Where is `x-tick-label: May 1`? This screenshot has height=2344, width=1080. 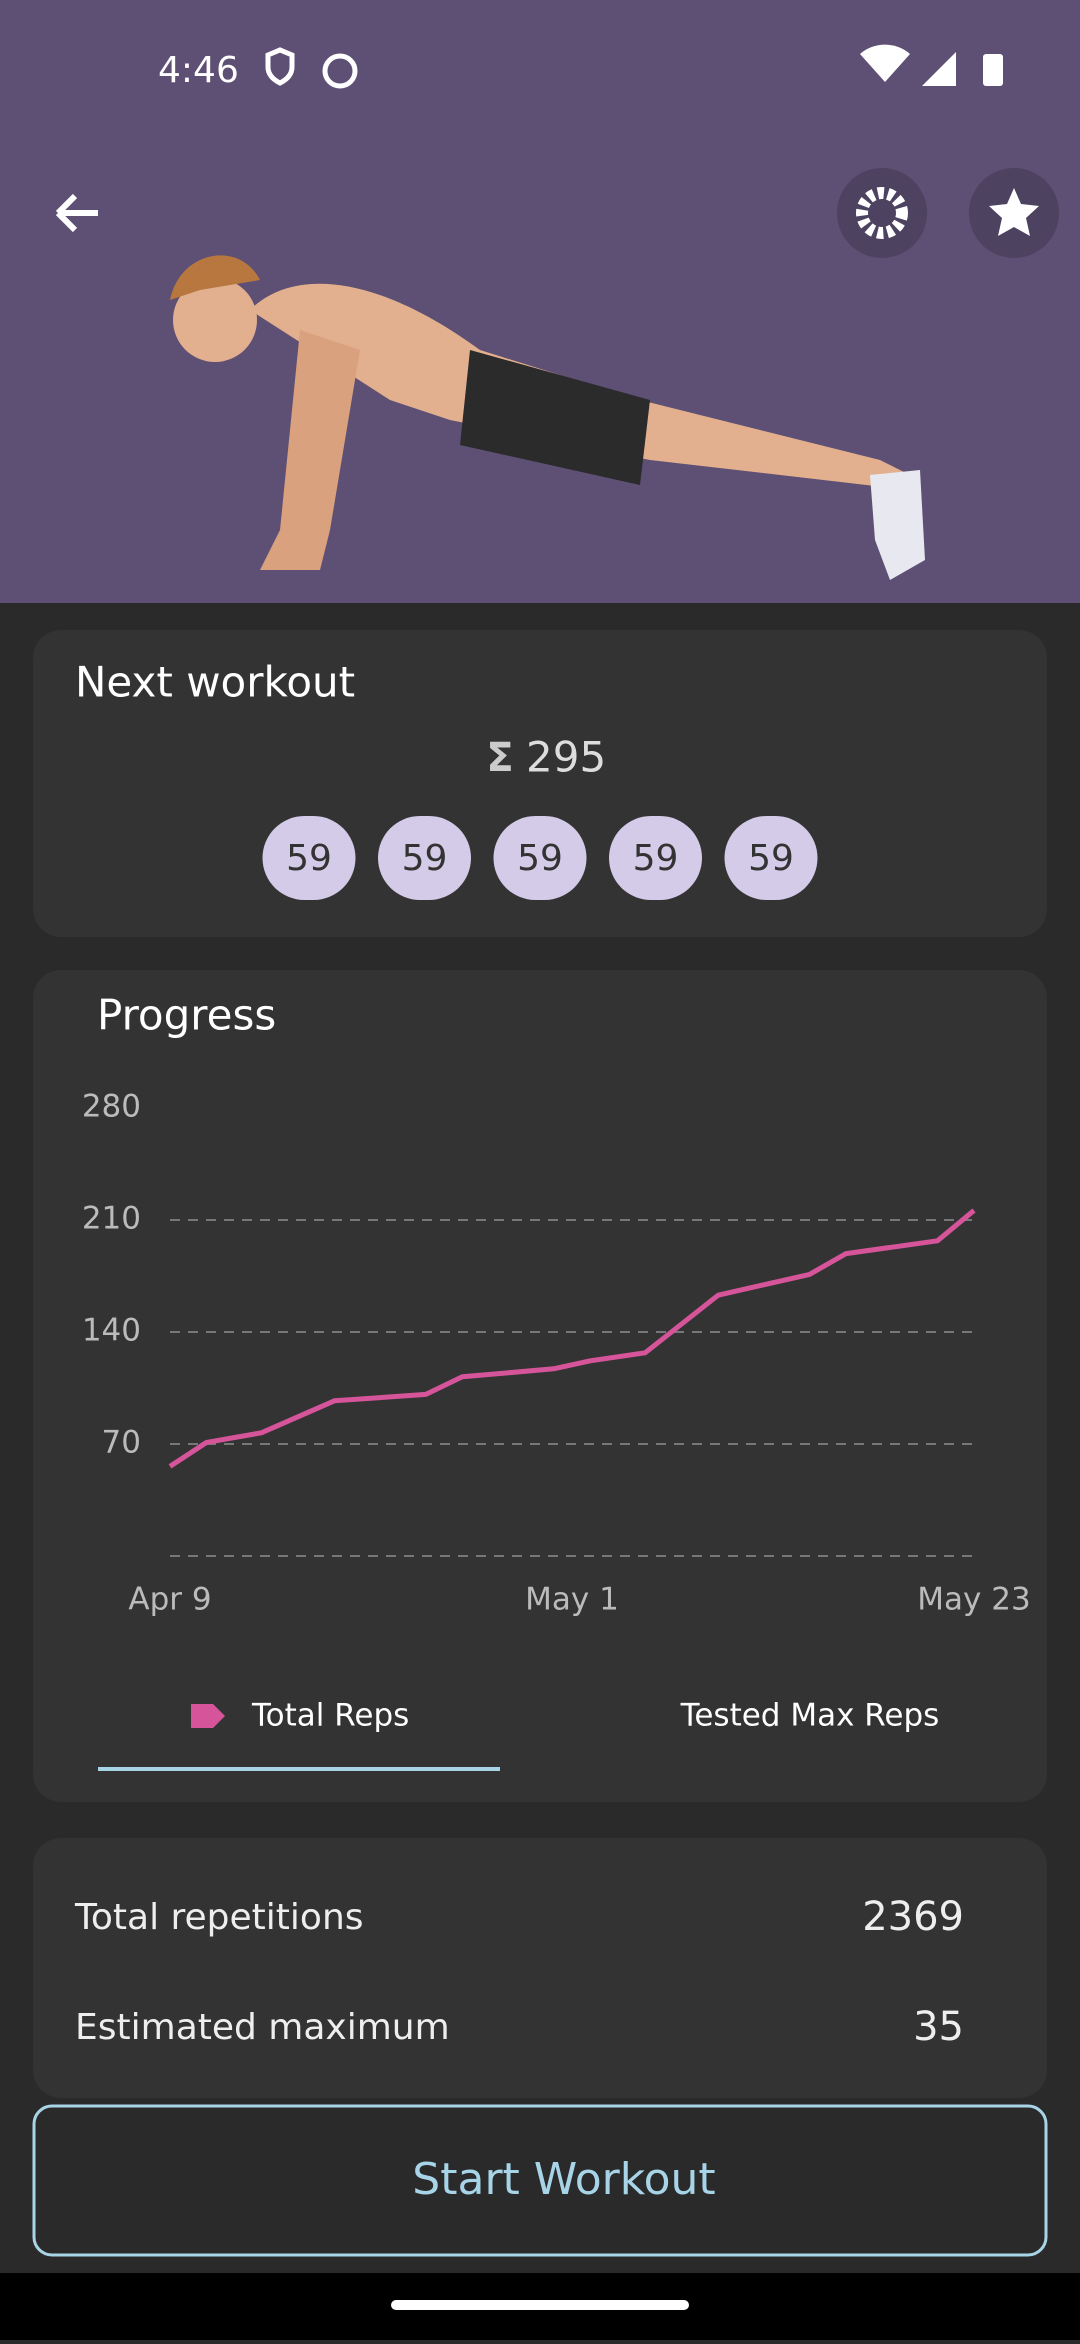 x-tick-label: May 1 is located at coordinates (572, 1600).